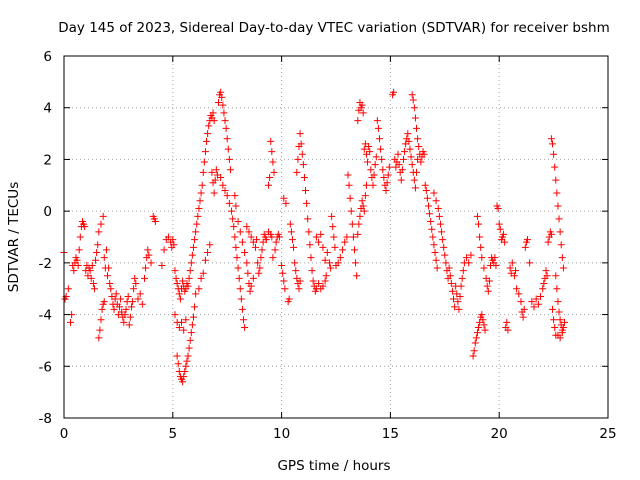  Describe the element at coordinates (47, 160) in the screenshot. I see `y-tick-label: 2` at that location.